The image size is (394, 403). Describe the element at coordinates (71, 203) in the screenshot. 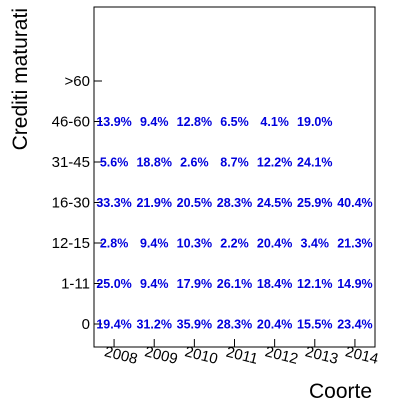

I see `y-tick-label: 16-30` at that location.